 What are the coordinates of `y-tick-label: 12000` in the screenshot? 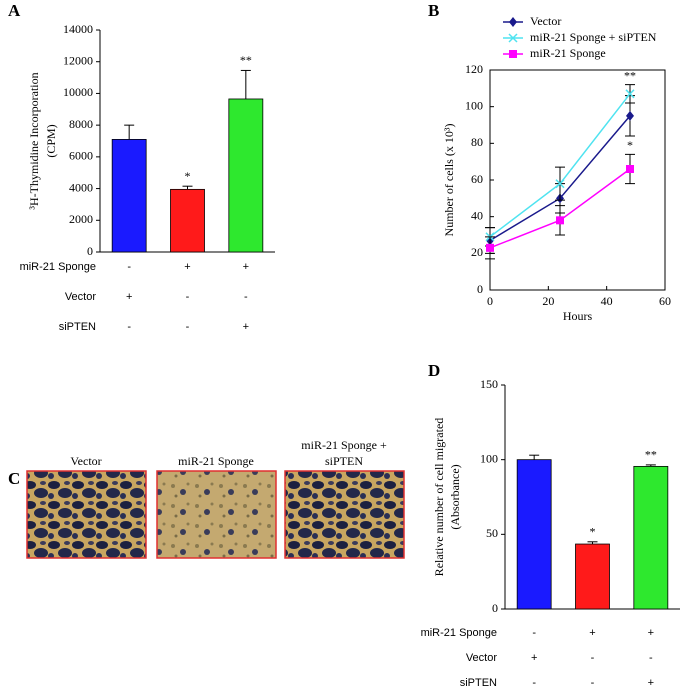 It's located at (78, 60).